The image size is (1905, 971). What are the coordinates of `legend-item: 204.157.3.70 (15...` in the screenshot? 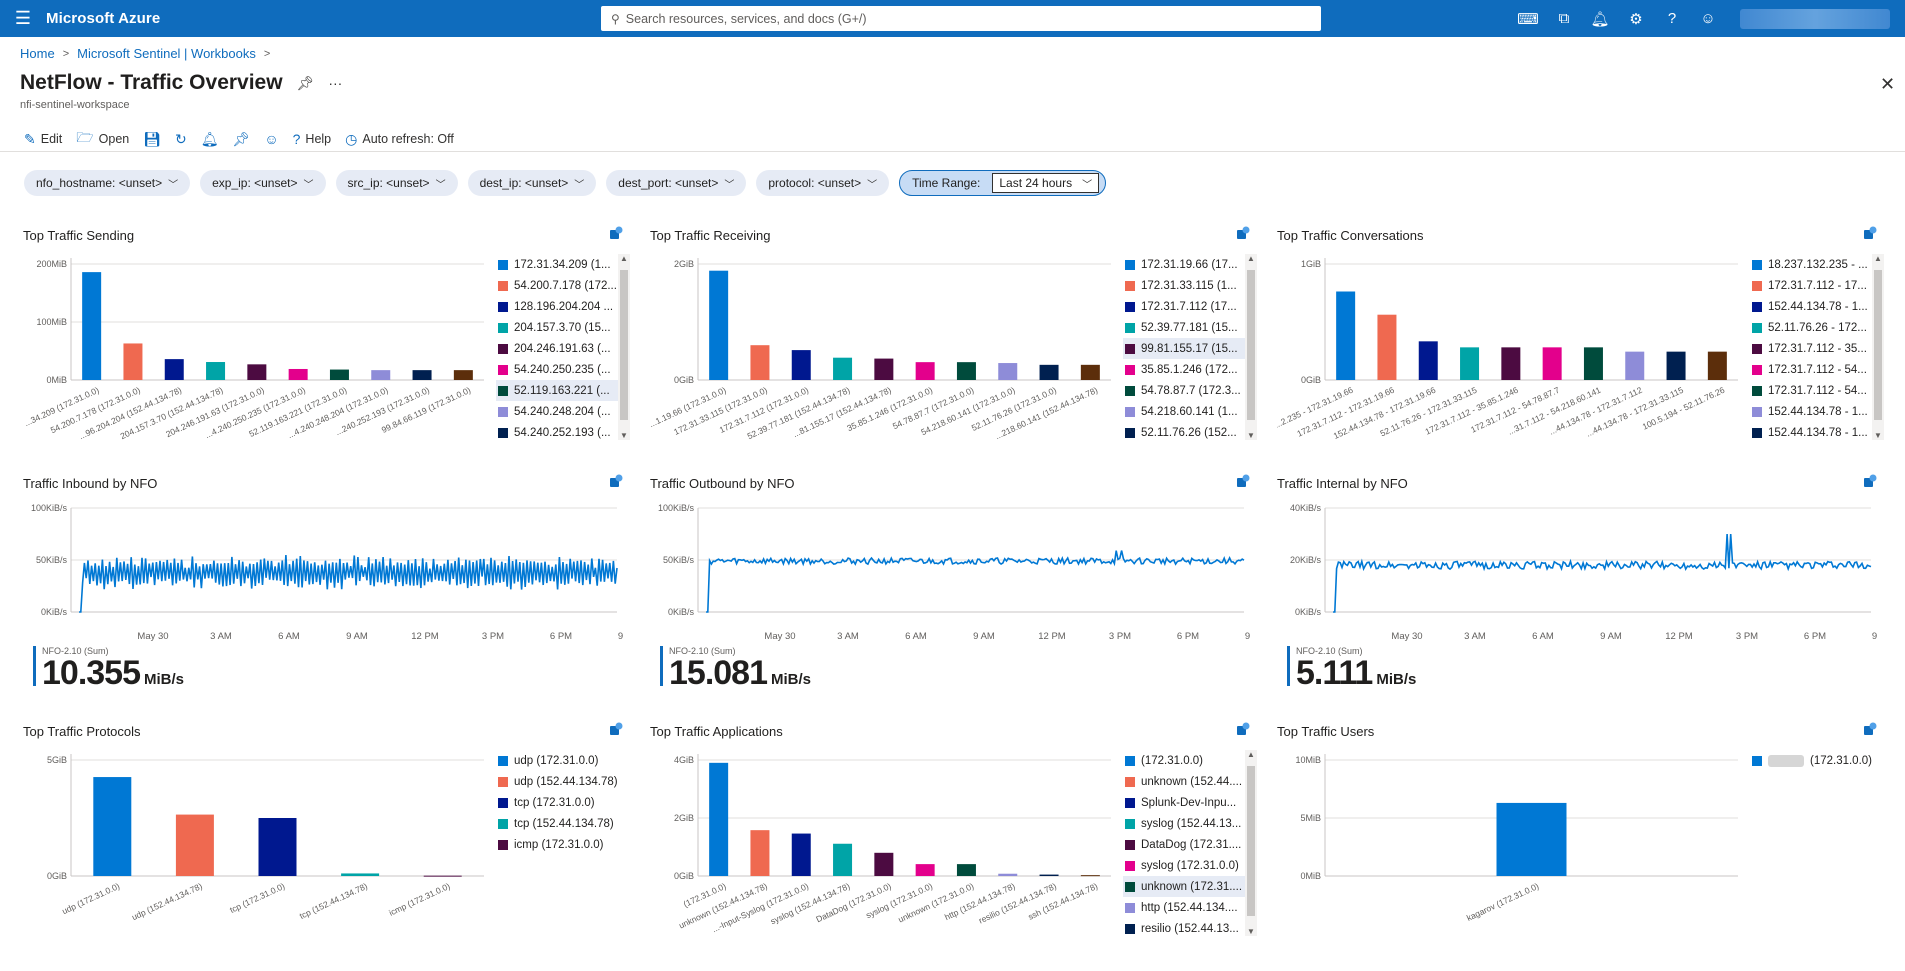 It's located at (557, 327).